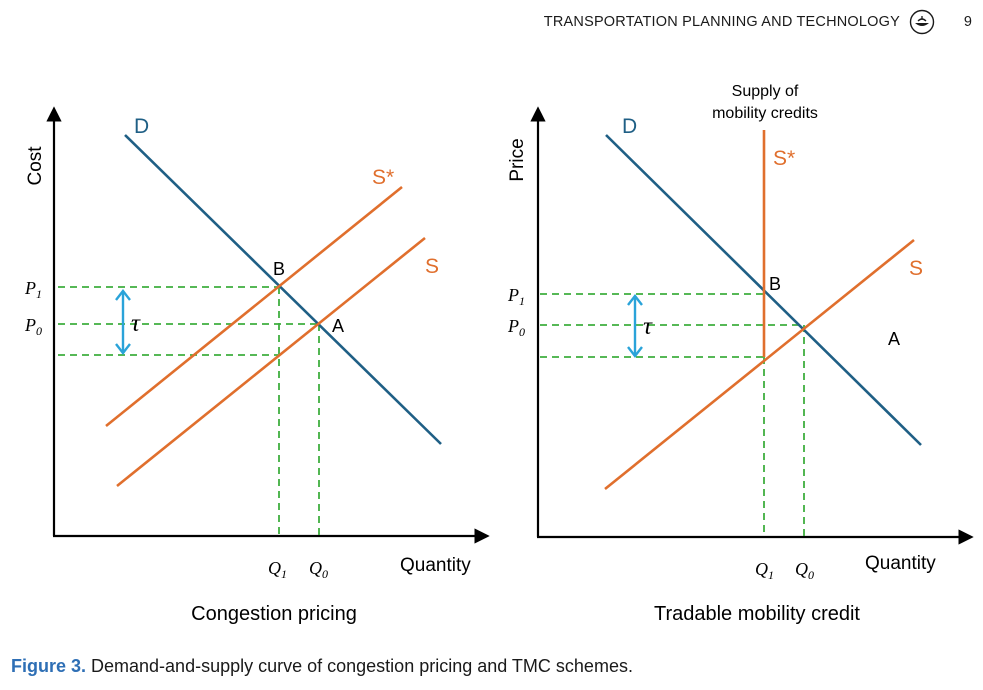 The height and width of the screenshot is (690, 983). Describe the element at coordinates (784, 158) in the screenshot. I see `right-credit-supply-label: S*` at that location.